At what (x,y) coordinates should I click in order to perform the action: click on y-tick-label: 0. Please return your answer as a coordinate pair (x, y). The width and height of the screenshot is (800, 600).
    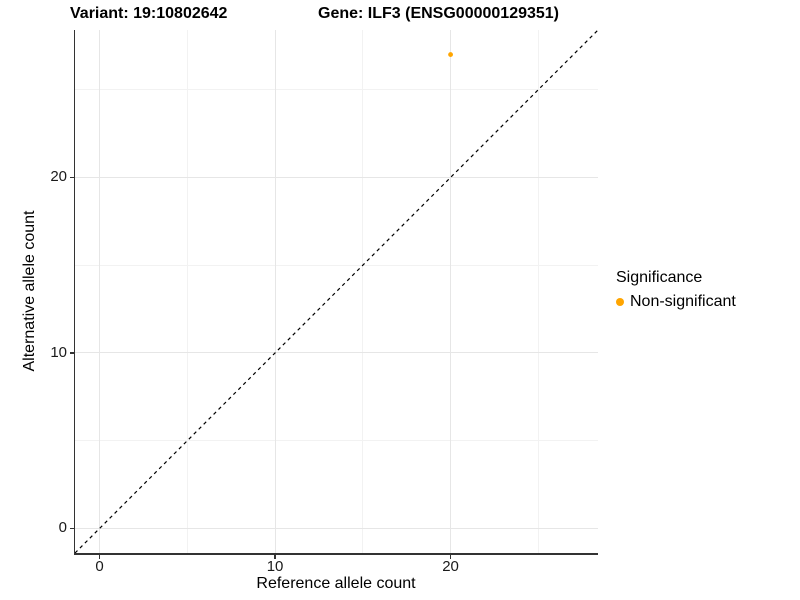
    Looking at the image, I should click on (62, 528).